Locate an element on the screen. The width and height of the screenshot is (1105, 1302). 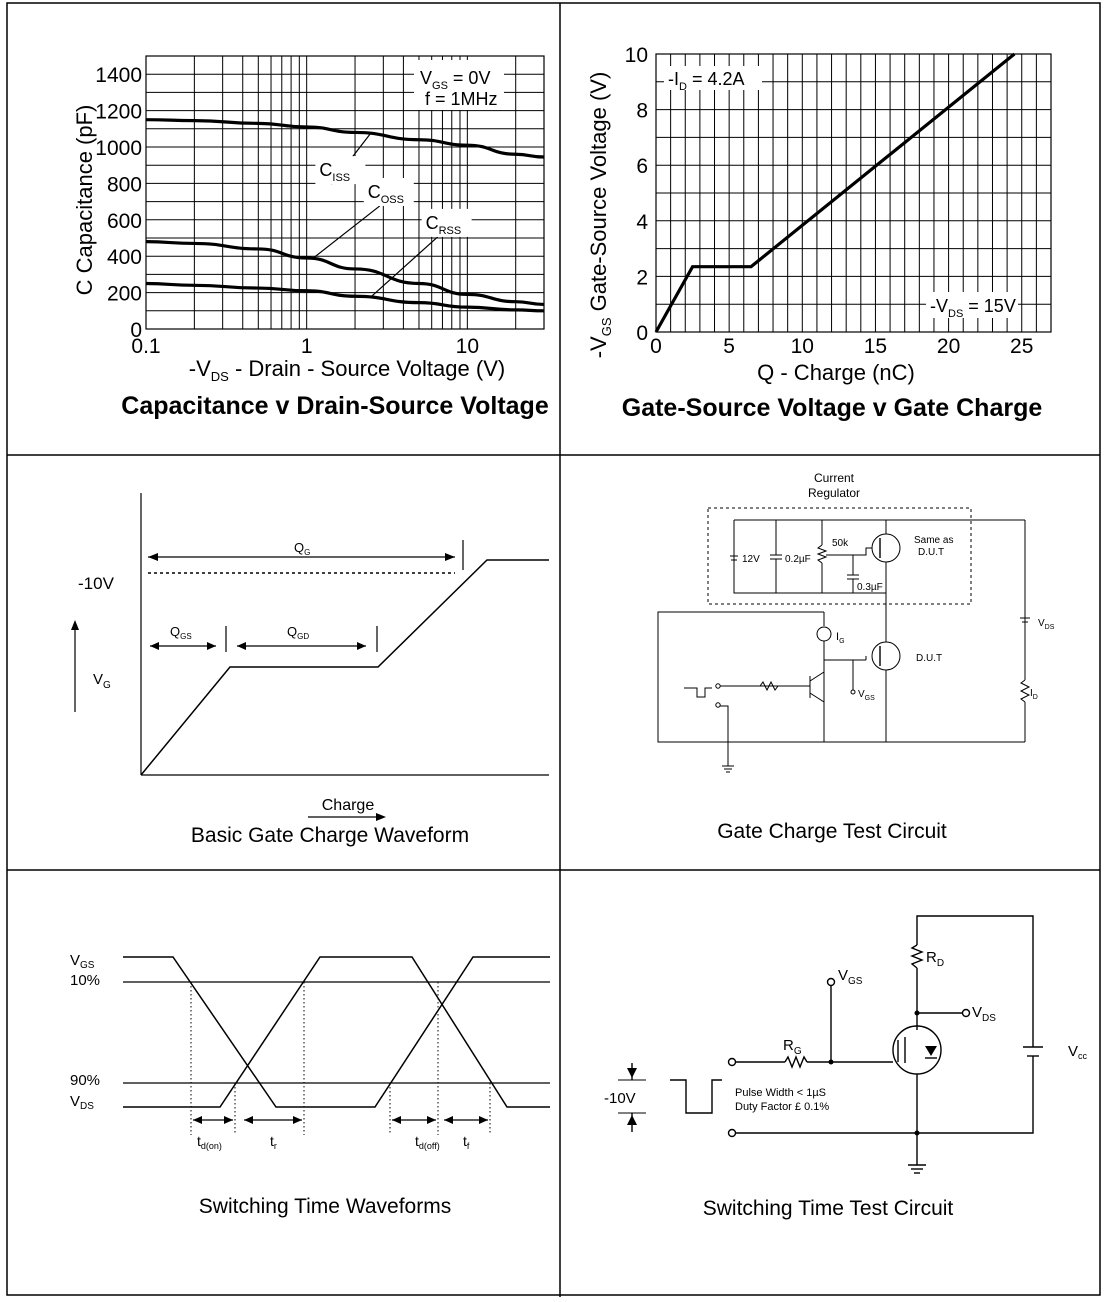
switching-wave-title: Switching Time Waveforms is located at coordinates (325, 1206).